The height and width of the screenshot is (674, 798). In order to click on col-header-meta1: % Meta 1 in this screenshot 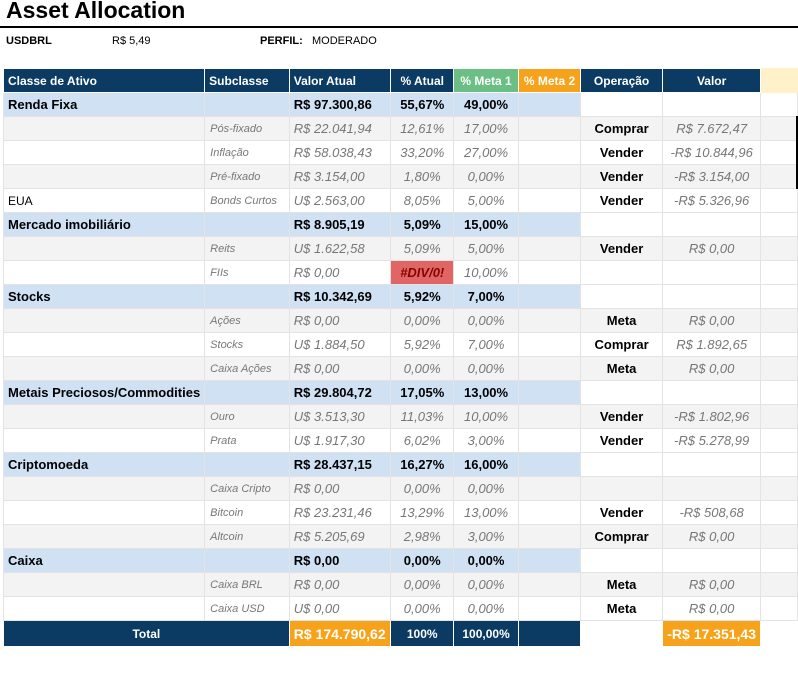, I will do `click(486, 80)`.